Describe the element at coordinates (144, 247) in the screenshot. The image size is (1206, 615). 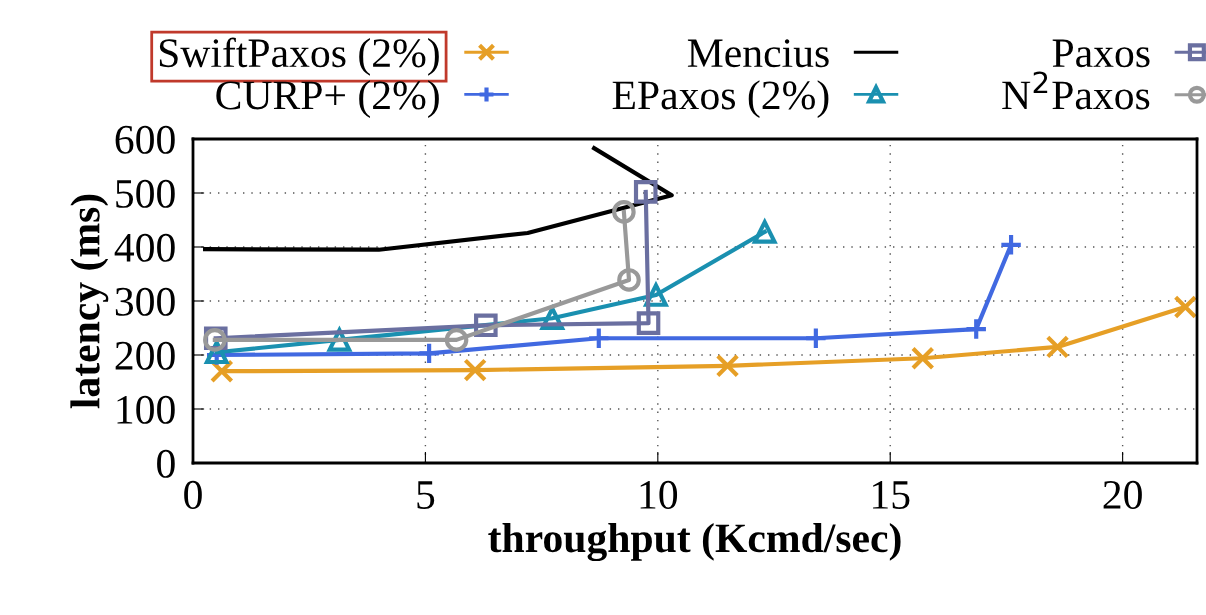
I see `y-tick-label: 400` at that location.